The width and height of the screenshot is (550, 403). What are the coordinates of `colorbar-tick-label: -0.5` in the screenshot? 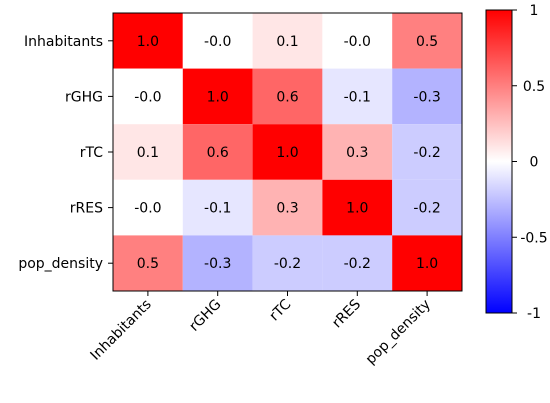 It's located at (533, 238).